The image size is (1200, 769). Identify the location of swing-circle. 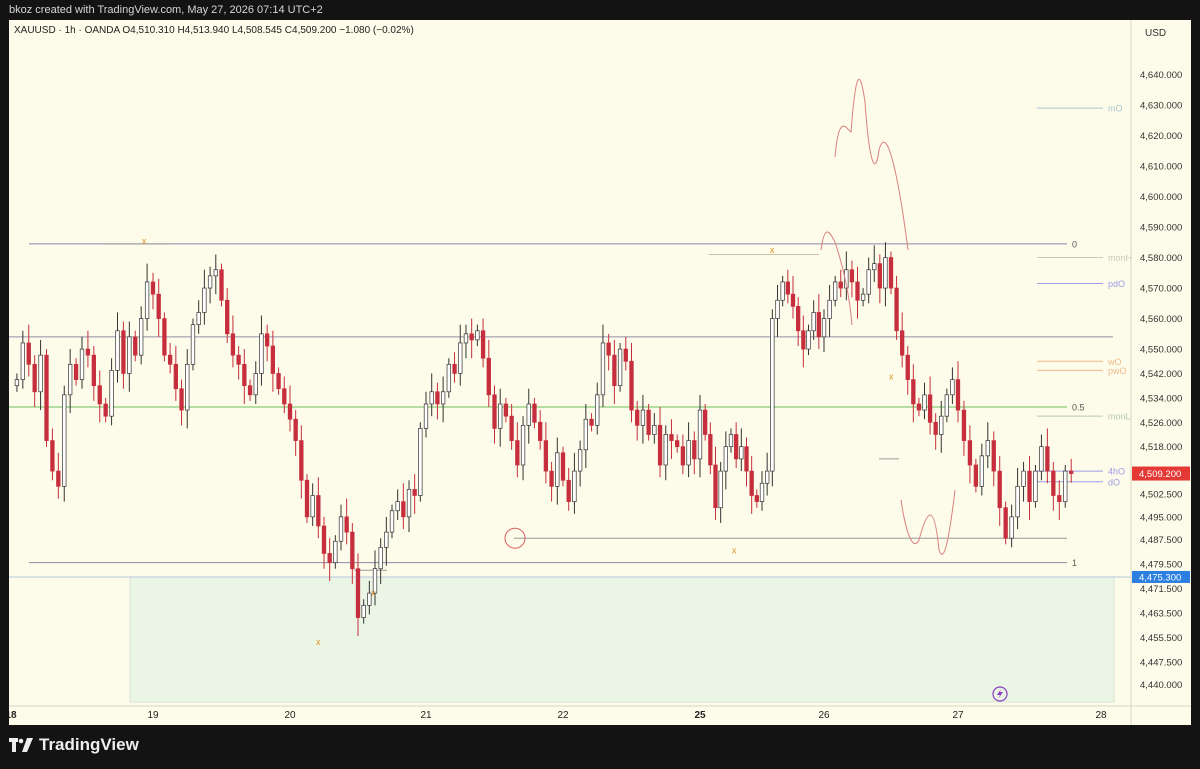
(515, 538).